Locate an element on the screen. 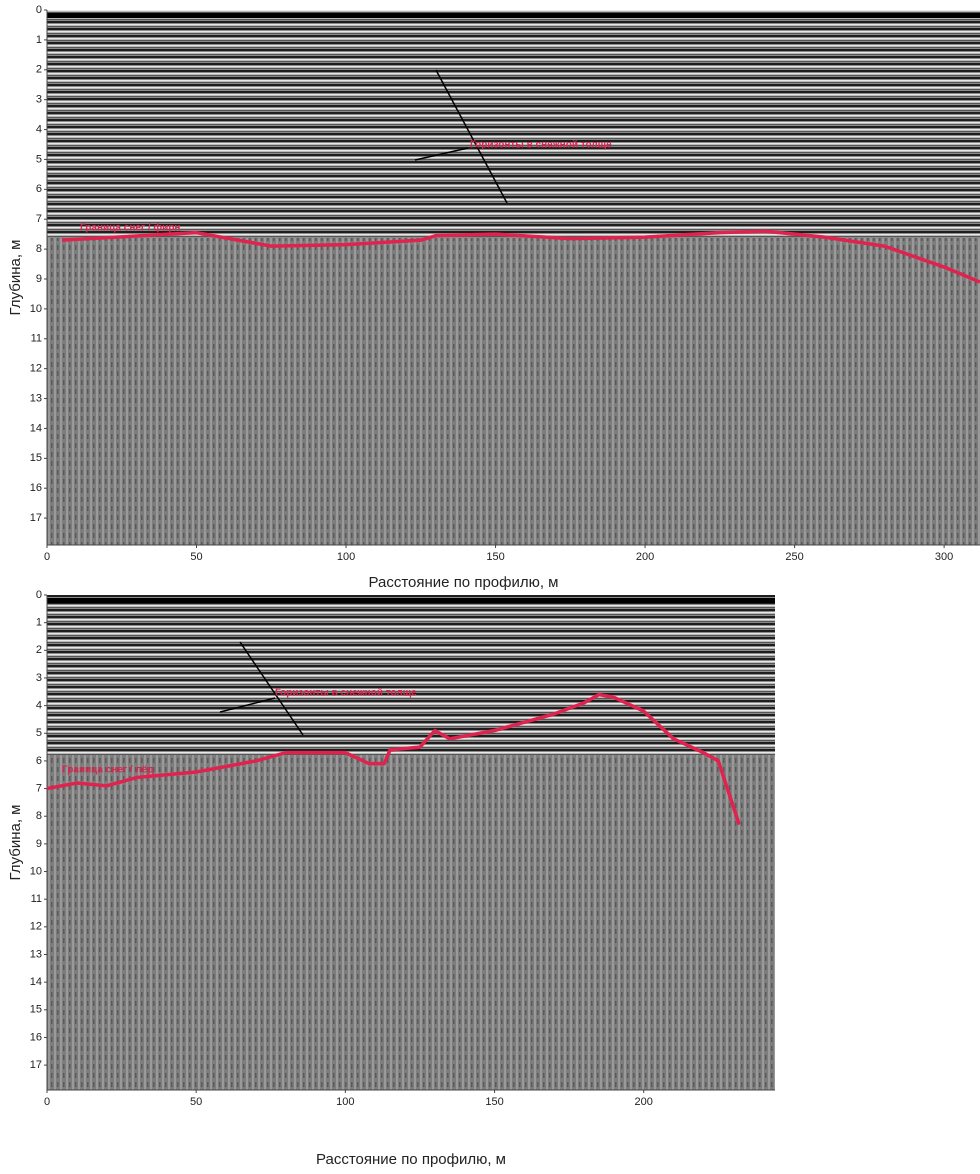 This screenshot has width=980, height=1174. x-tick-label: 250 is located at coordinates (794, 557).